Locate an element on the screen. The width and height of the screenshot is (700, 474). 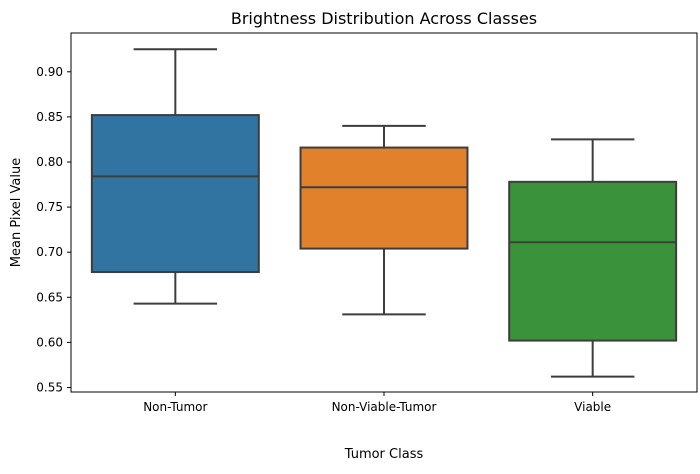
box-non-tumor is located at coordinates (175, 176).